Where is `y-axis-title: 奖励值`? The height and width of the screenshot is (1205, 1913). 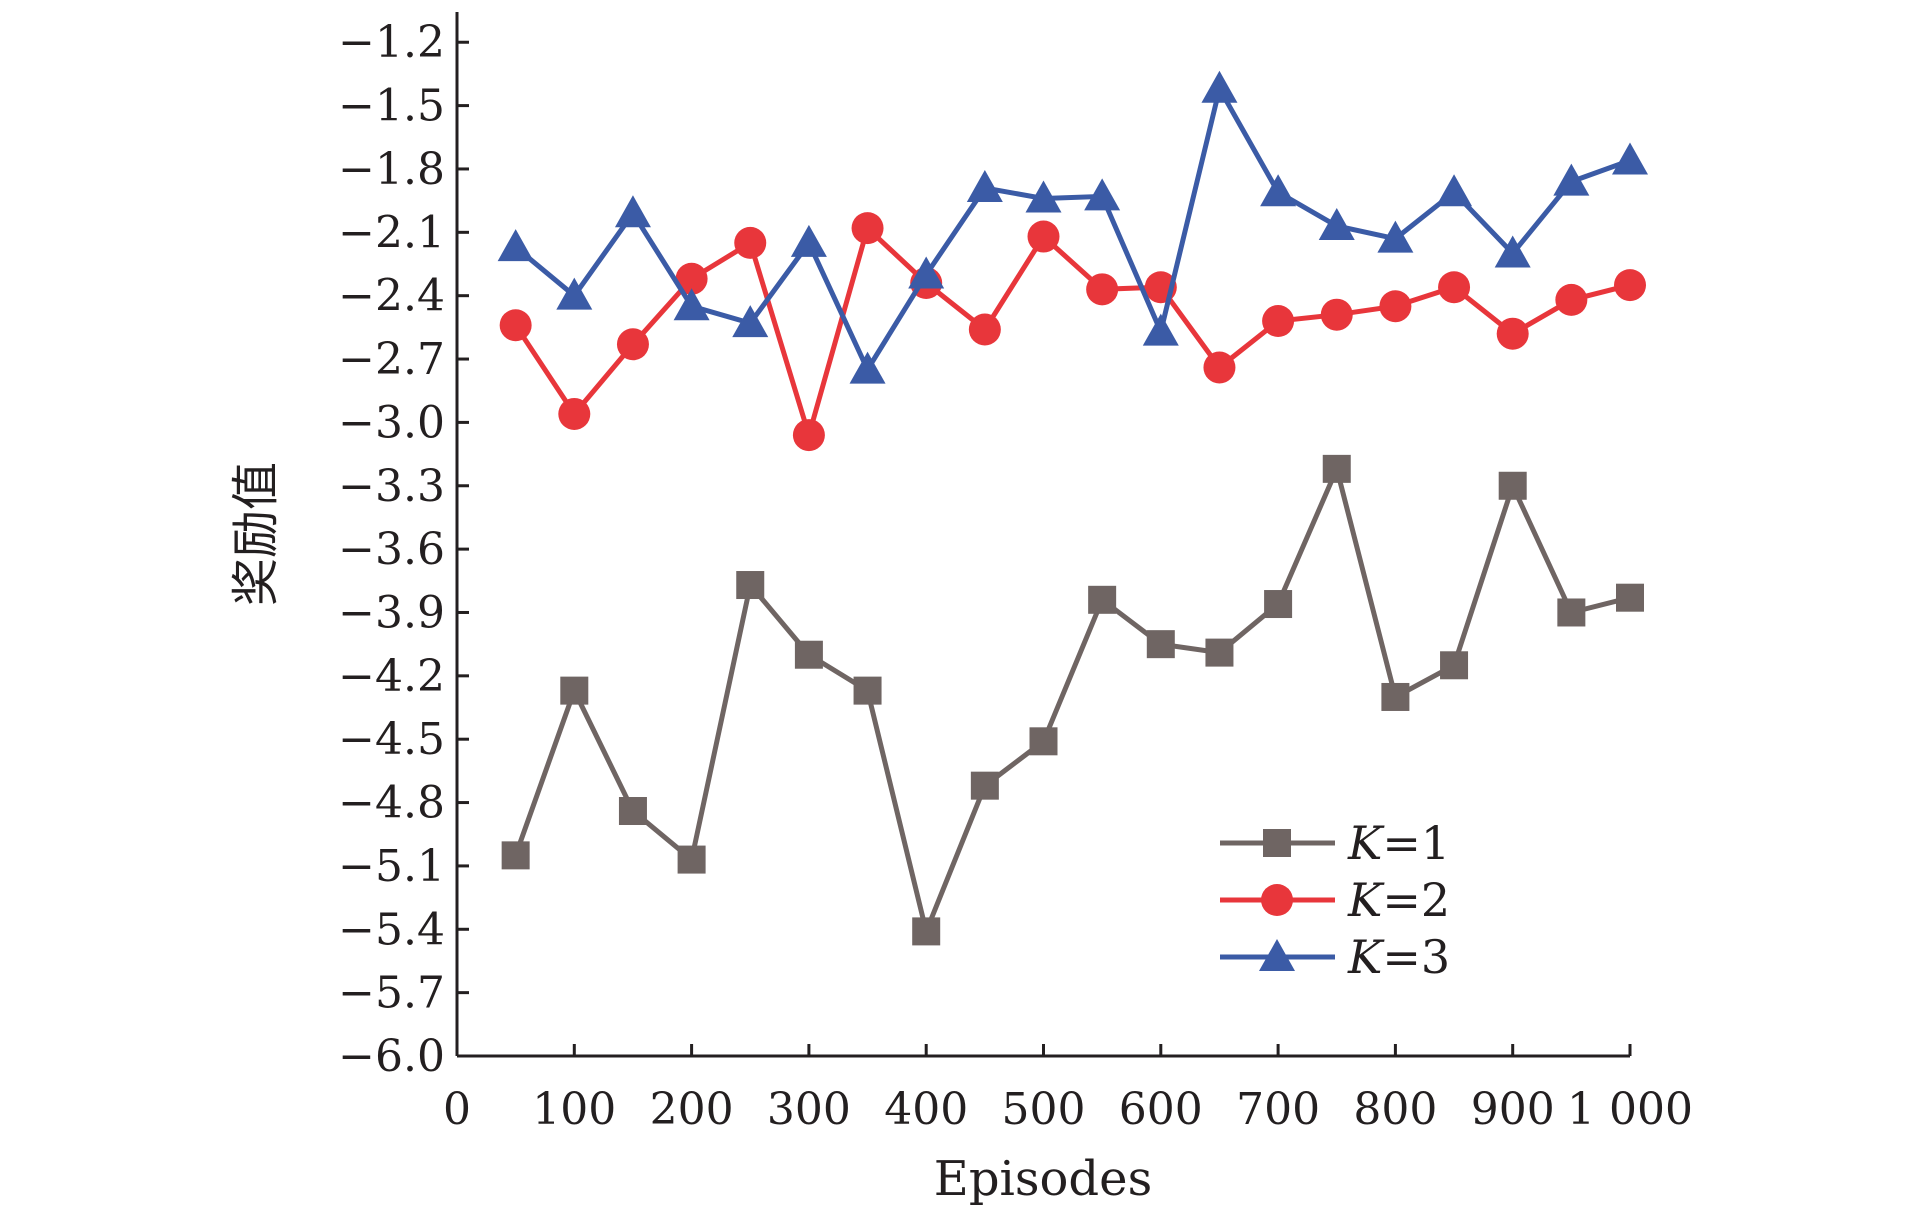
y-axis-title: 奖励值 is located at coordinates (256, 534).